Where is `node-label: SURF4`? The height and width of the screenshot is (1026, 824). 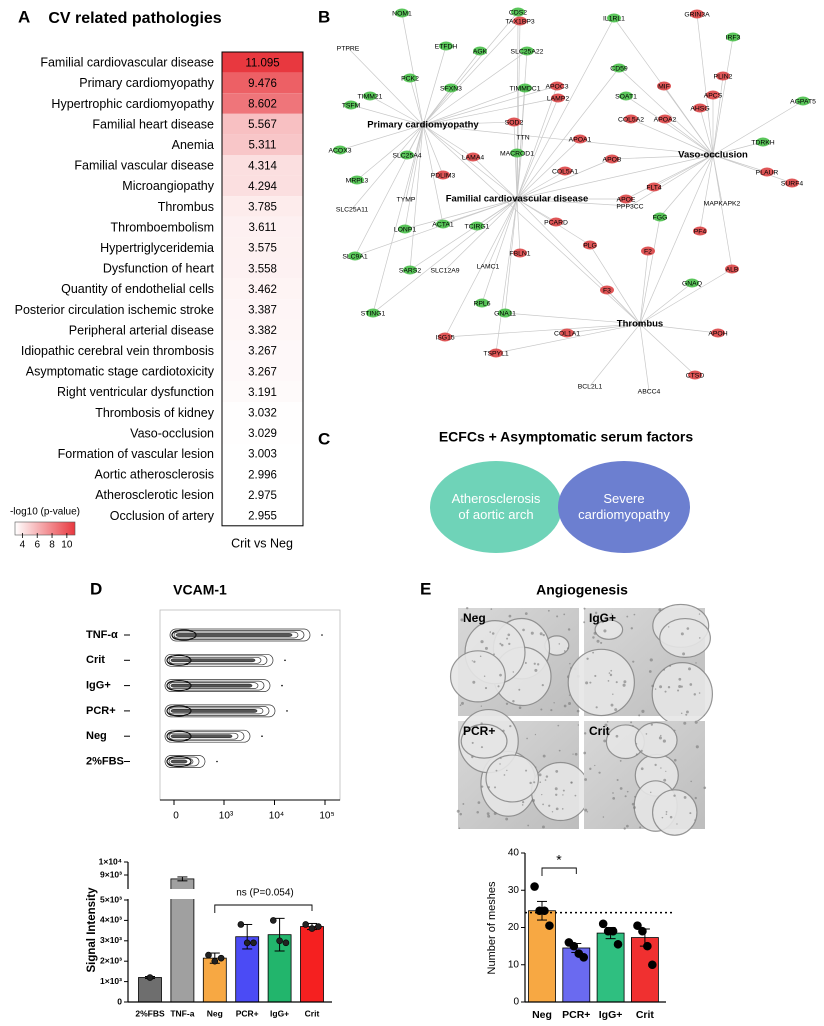 node-label: SURF4 is located at coordinates (792, 183).